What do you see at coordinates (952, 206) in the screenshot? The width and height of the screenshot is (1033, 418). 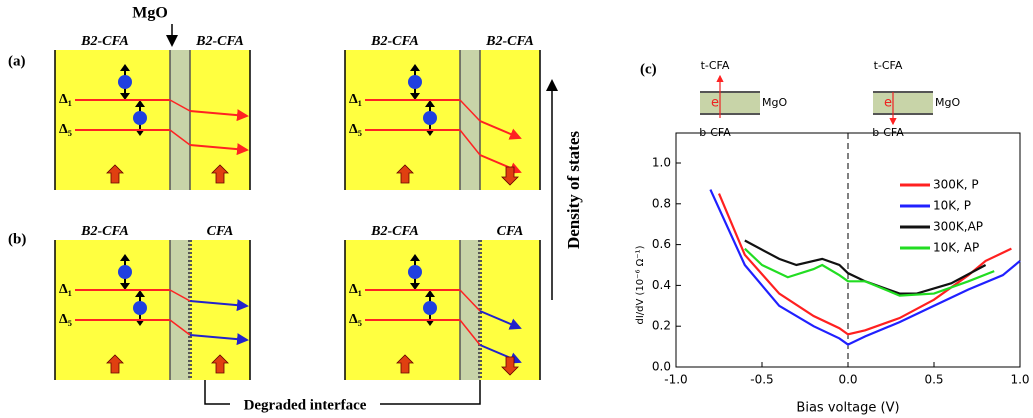 I see `legend-label: 10K, P` at bounding box center [952, 206].